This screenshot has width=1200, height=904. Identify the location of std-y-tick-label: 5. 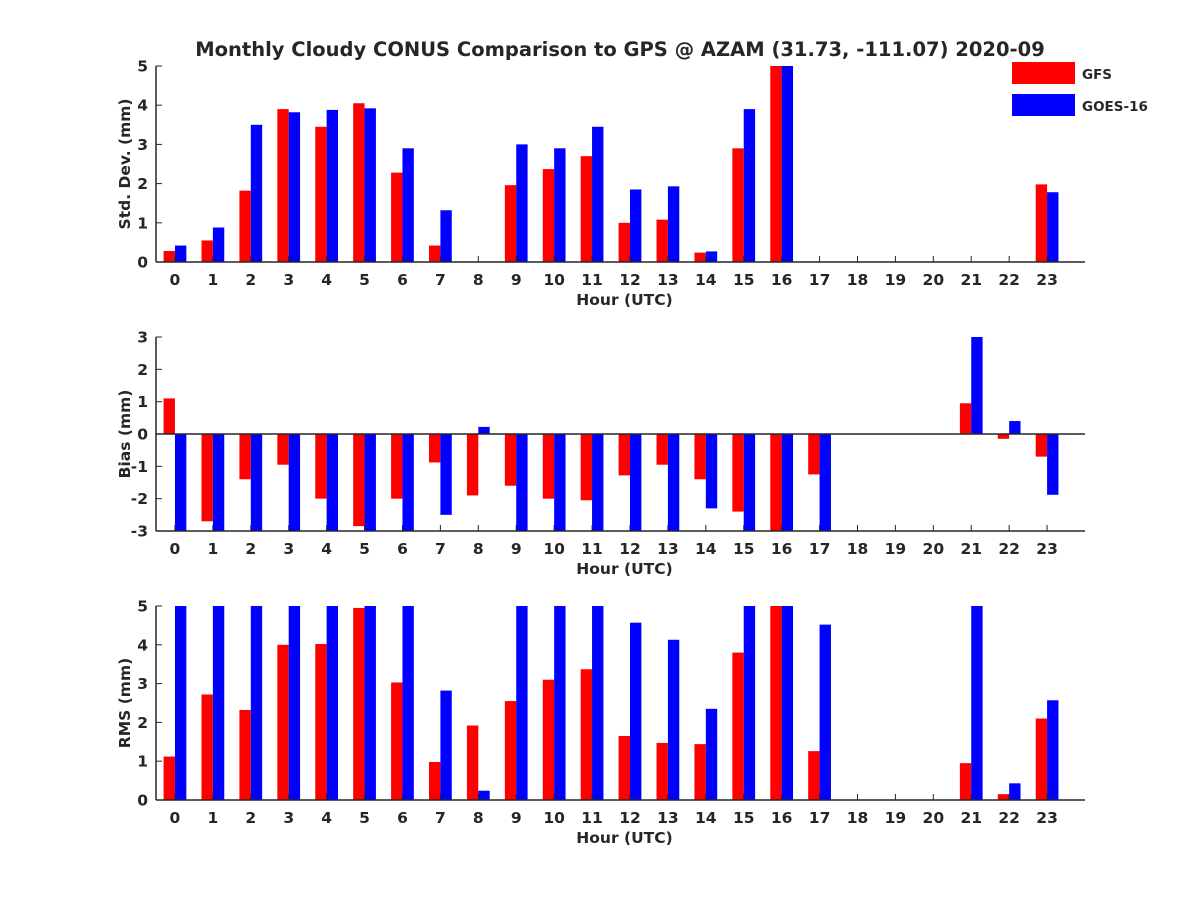
(142, 67).